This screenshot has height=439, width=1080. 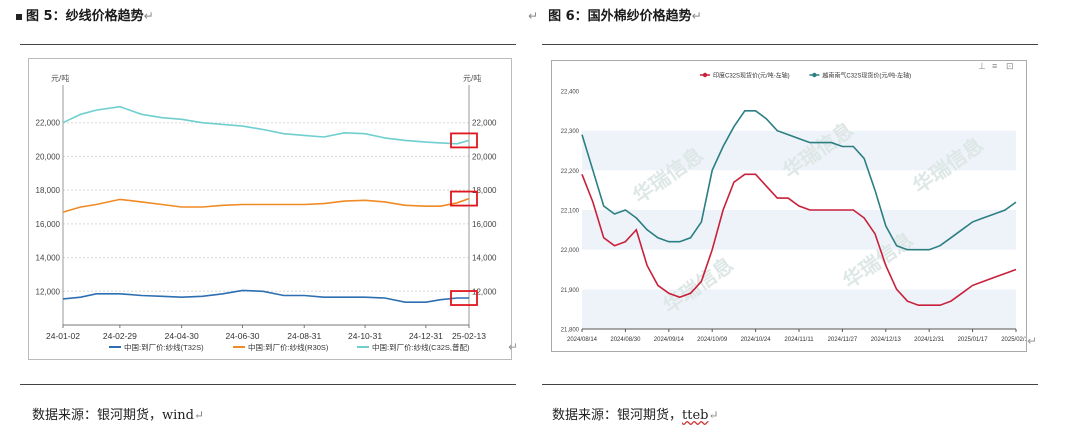 I want to click on right-bottom-rule, so click(x=790, y=384).